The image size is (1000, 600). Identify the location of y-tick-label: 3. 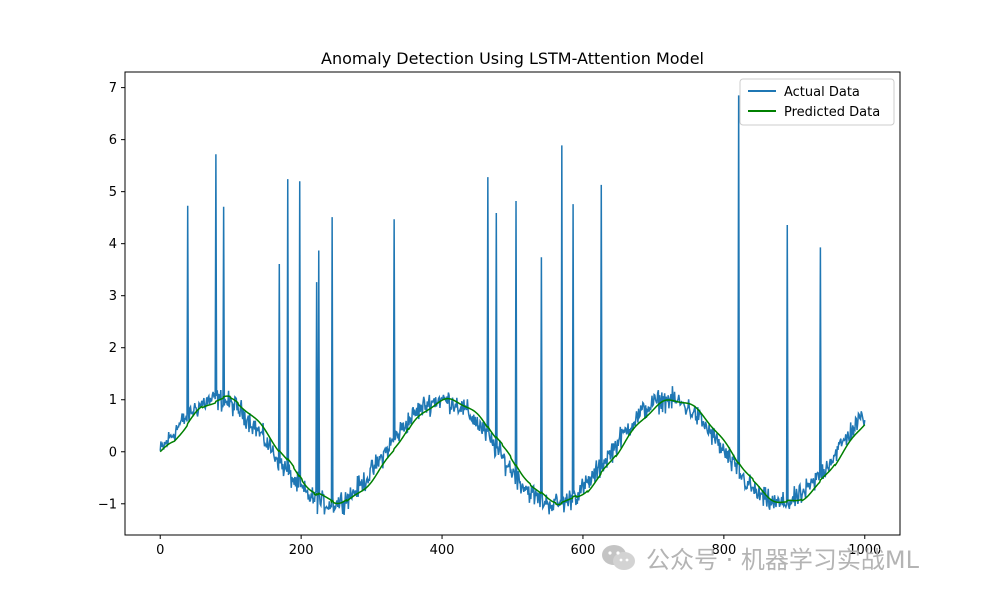
(113, 296).